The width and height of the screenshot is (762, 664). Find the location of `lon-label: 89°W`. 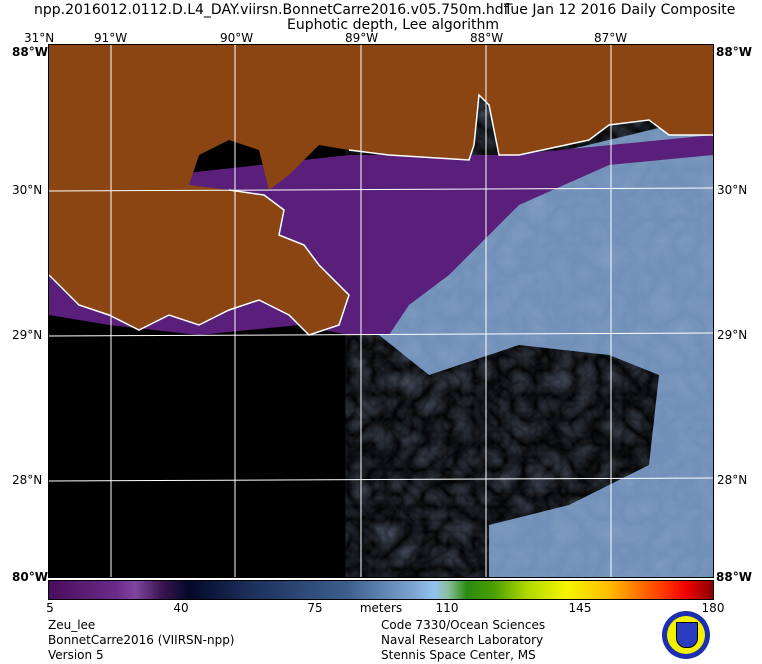

lon-label: 89°W is located at coordinates (362, 38).